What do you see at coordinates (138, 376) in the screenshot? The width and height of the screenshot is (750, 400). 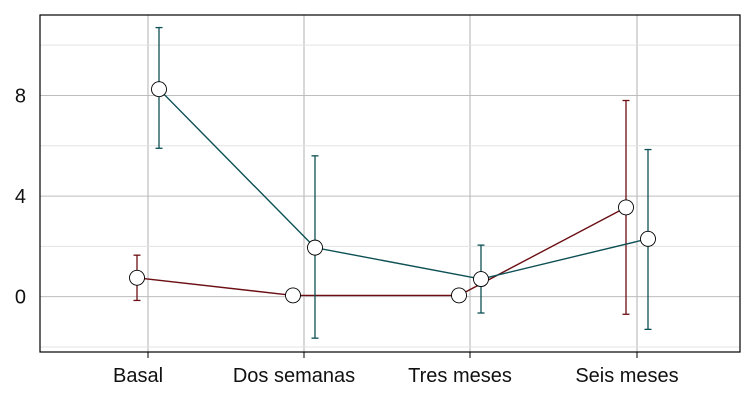 I see `x-tick-label: Basal` at bounding box center [138, 376].